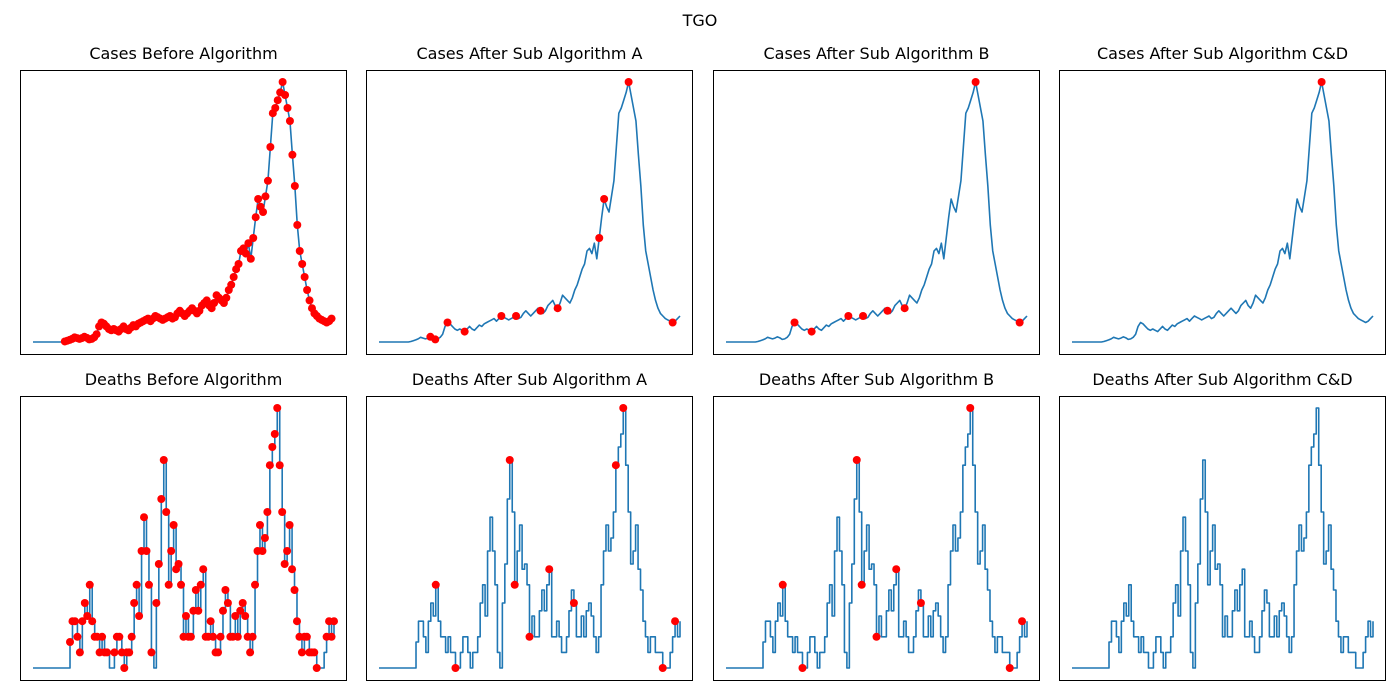 This screenshot has height=700, width=1400. I want to click on subplot-title: Cases Before Algorithm, so click(183, 53).